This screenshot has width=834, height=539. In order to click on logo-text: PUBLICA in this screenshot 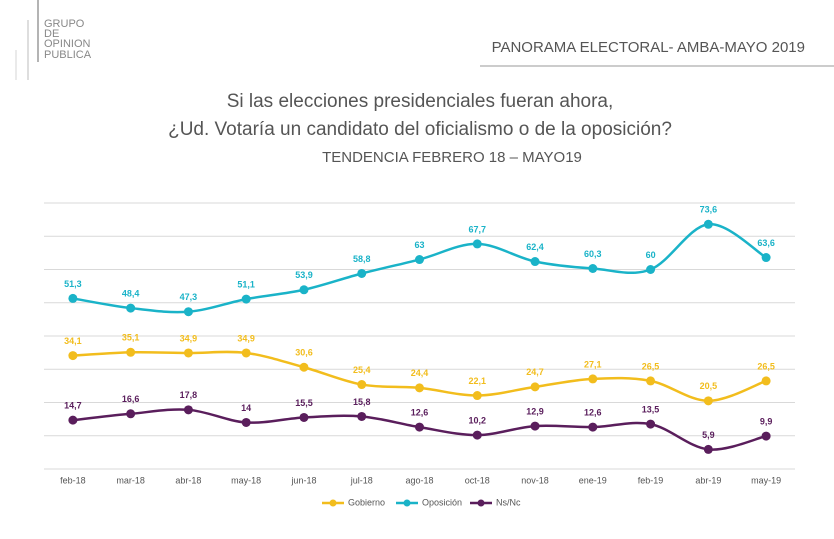, I will do `click(68, 55)`.